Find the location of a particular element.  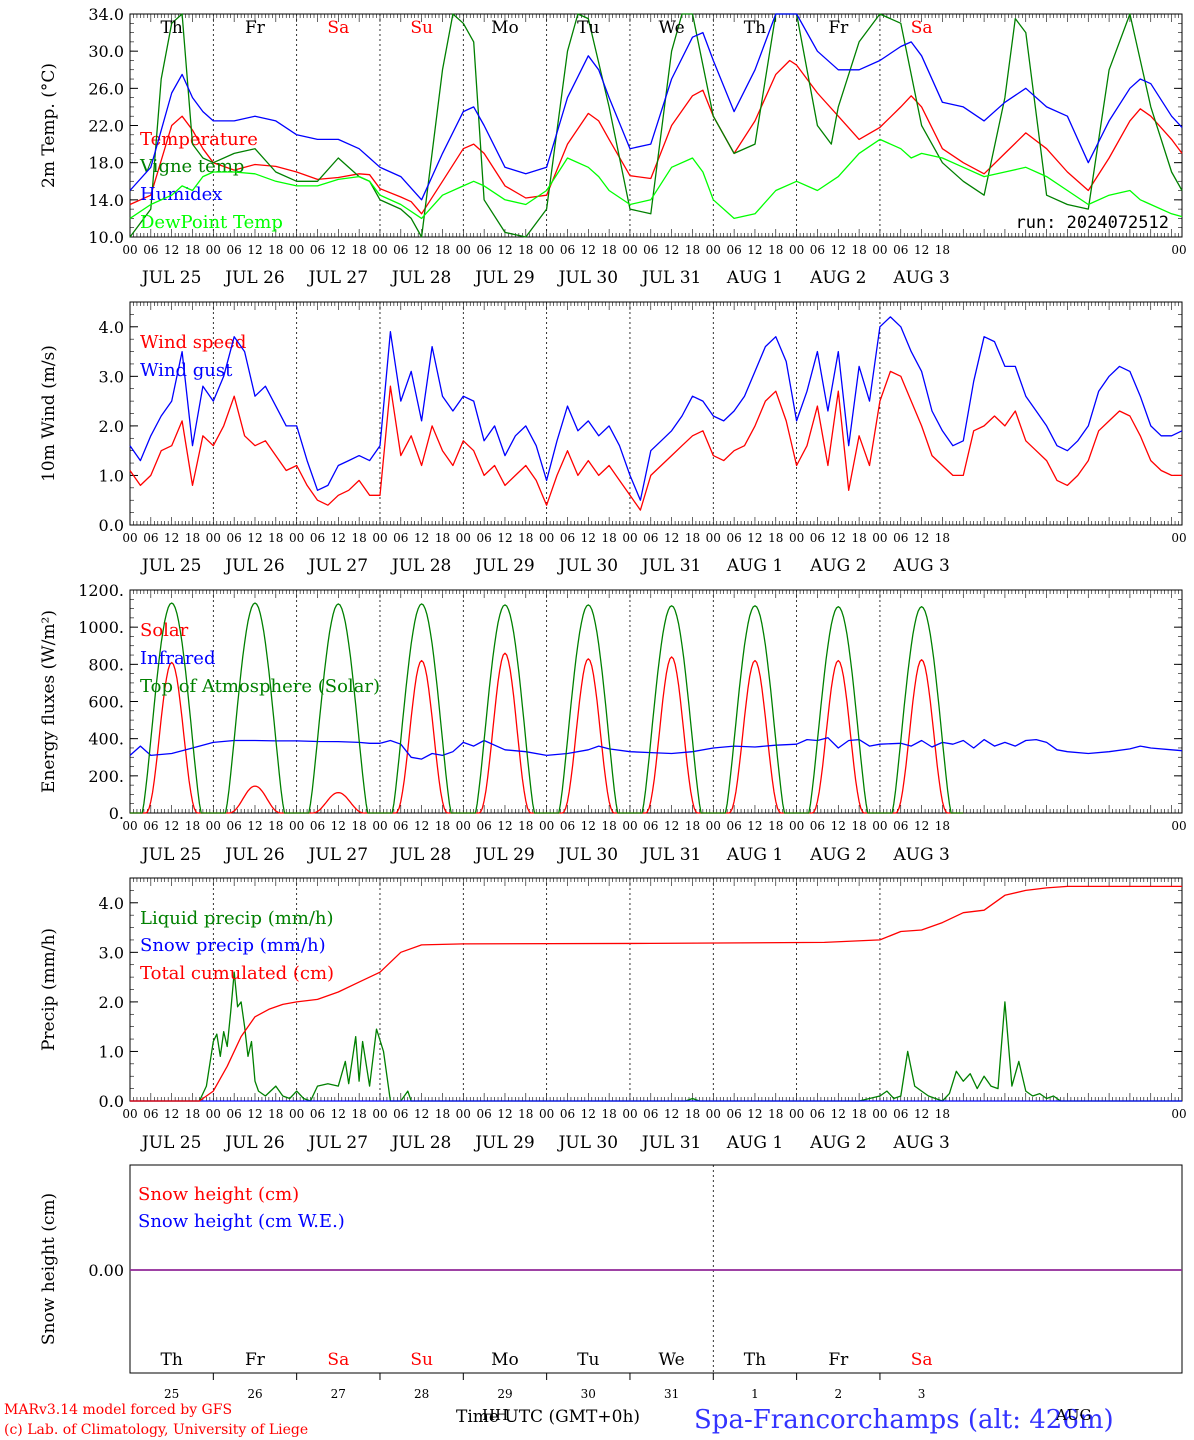

date-label: JUL 30 is located at coordinates (587, 278).